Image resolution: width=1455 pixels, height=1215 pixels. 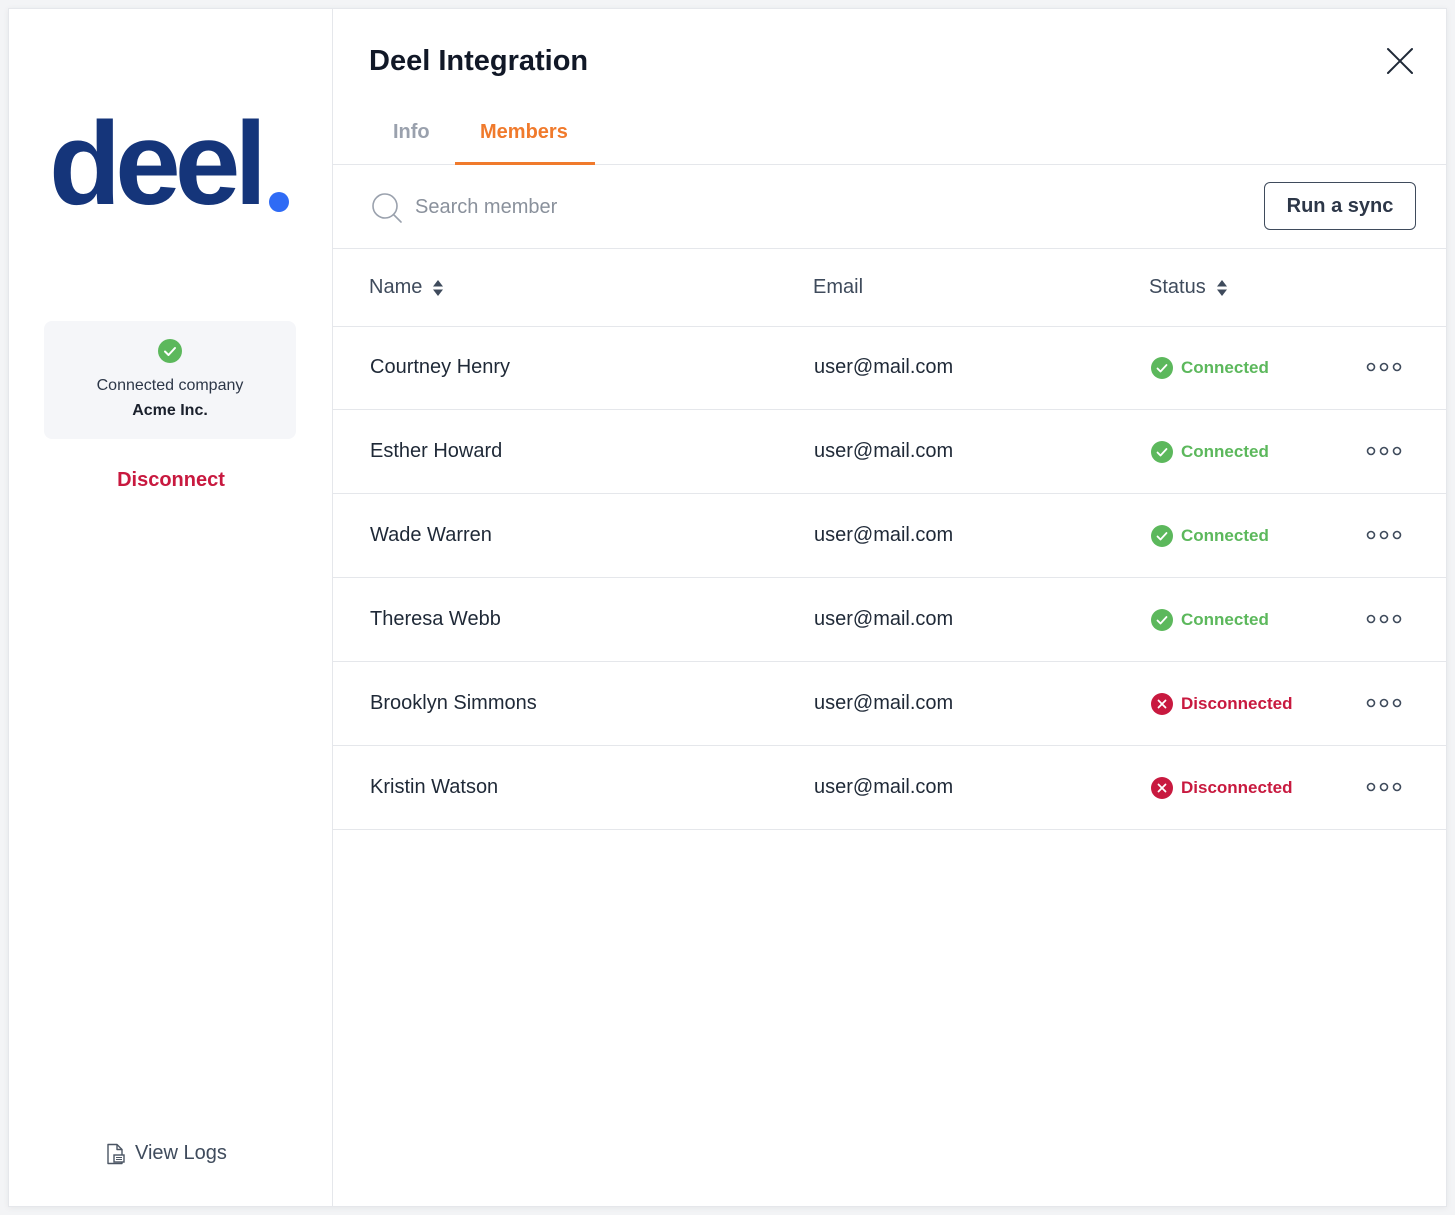 I want to click on column-header-name: Name, so click(x=406, y=287).